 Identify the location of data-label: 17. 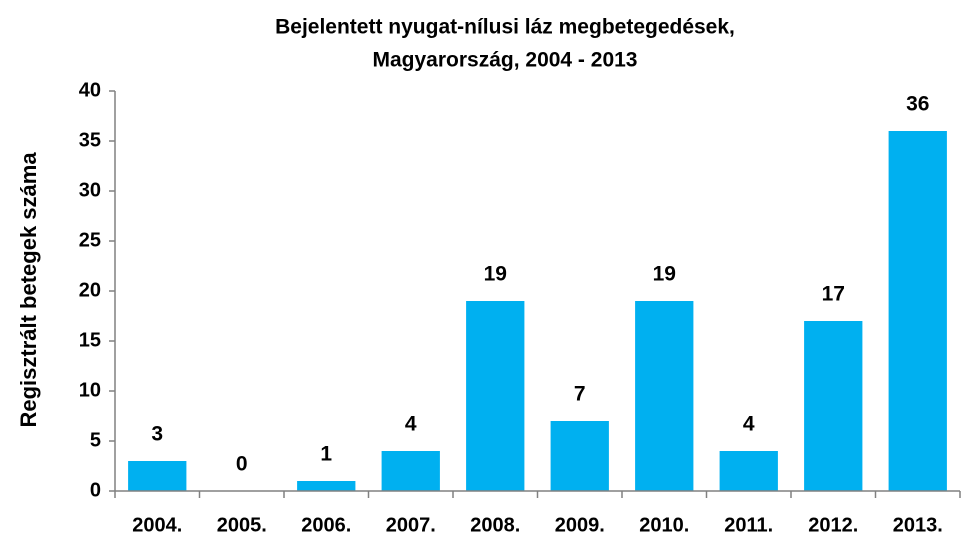
(833, 294).